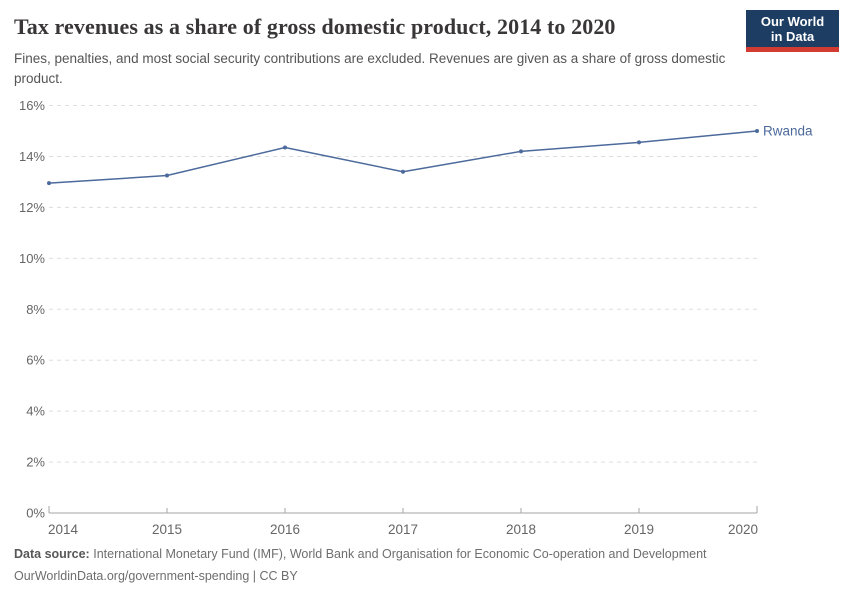  I want to click on data-point-2015, so click(167, 175).